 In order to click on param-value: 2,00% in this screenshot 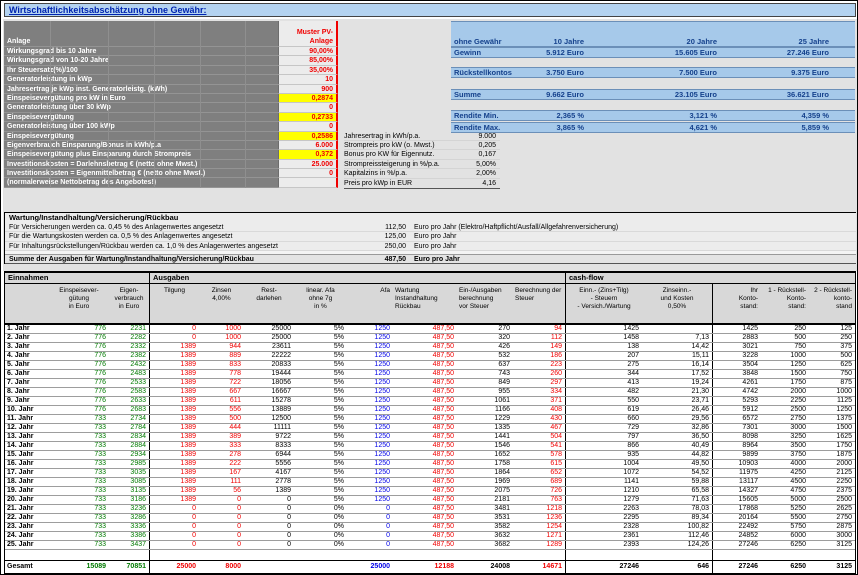, I will do `click(486, 174)`.